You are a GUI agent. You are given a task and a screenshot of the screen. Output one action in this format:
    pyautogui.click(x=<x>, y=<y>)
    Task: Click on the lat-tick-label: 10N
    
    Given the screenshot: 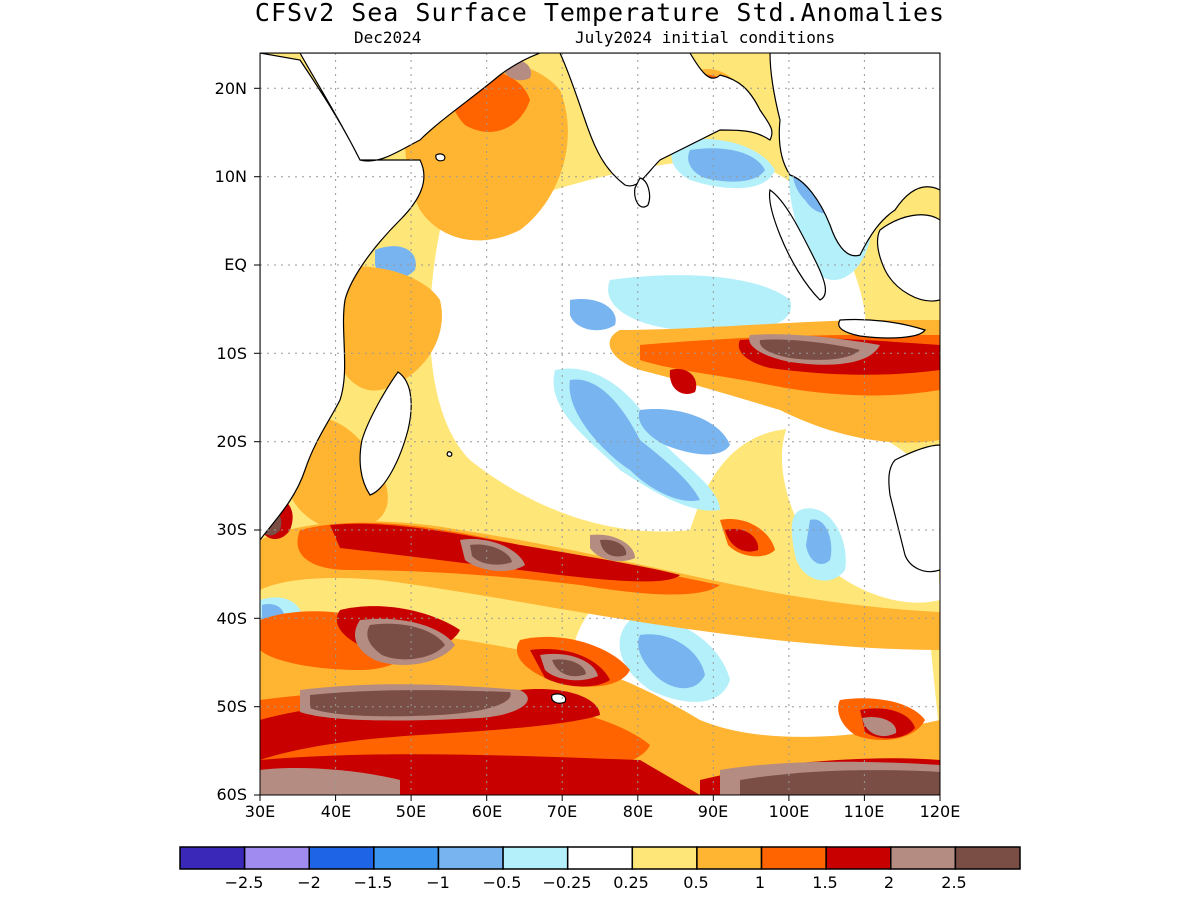 What is the action you would take?
    pyautogui.click(x=230, y=176)
    